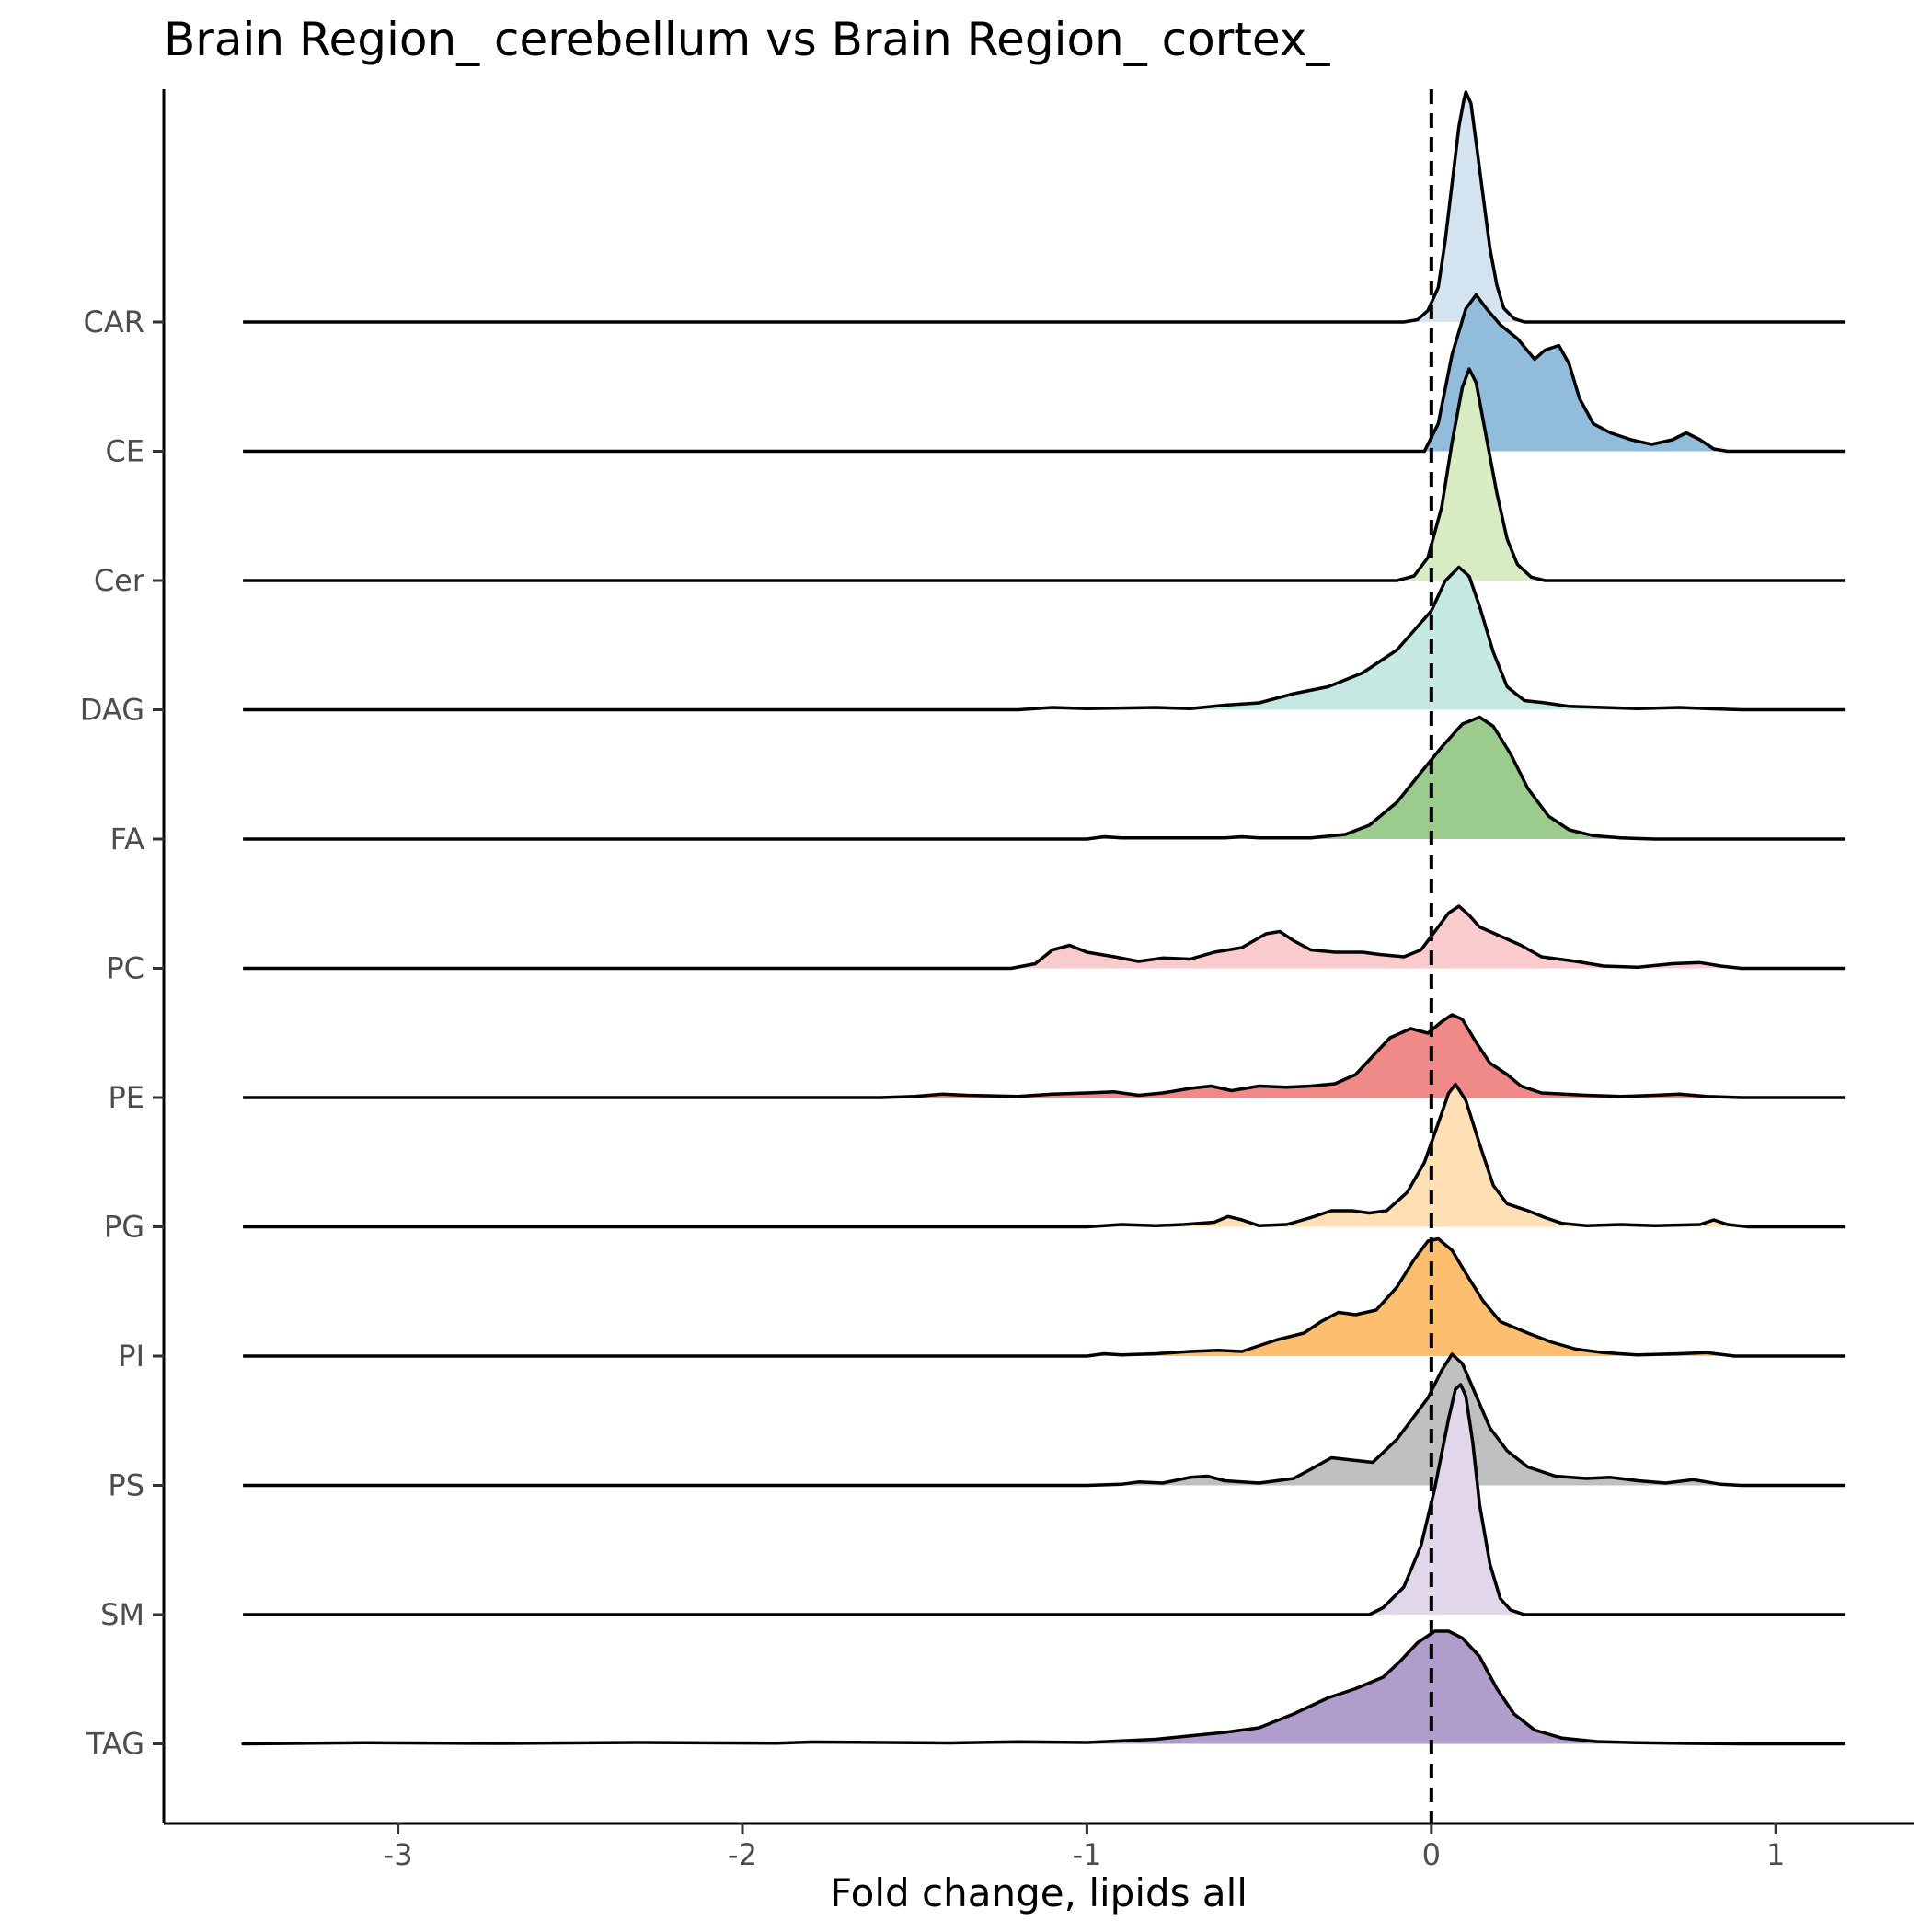 The height and width of the screenshot is (1932, 1932). I want to click on ridge-pe, so click(1044, 1056).